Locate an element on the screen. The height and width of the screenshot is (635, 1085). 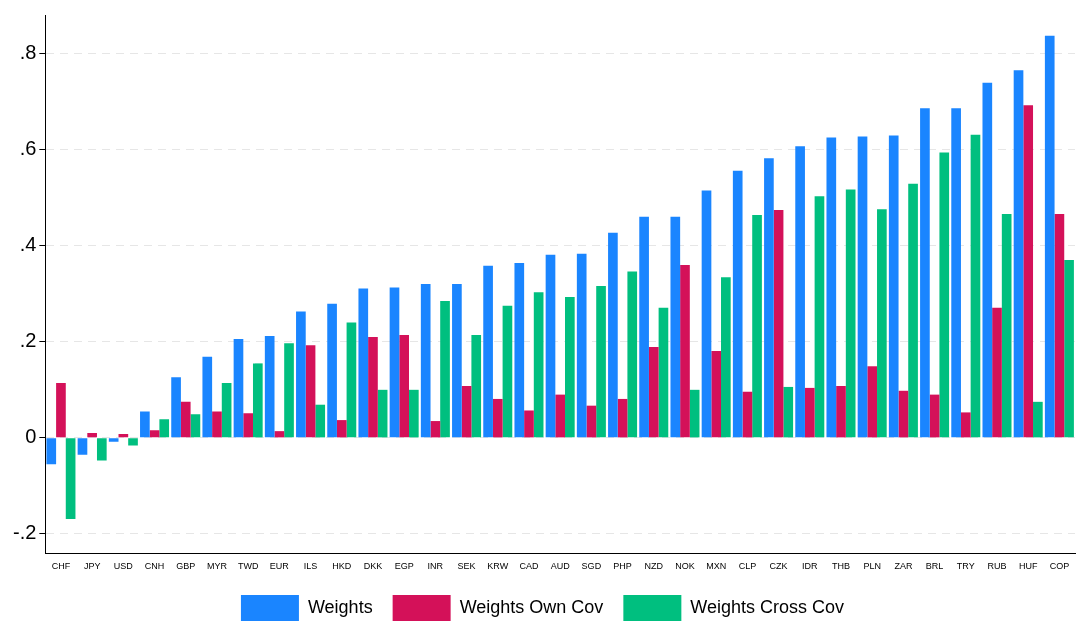
x-tick-label: ILS is located at coordinates (310, 566).